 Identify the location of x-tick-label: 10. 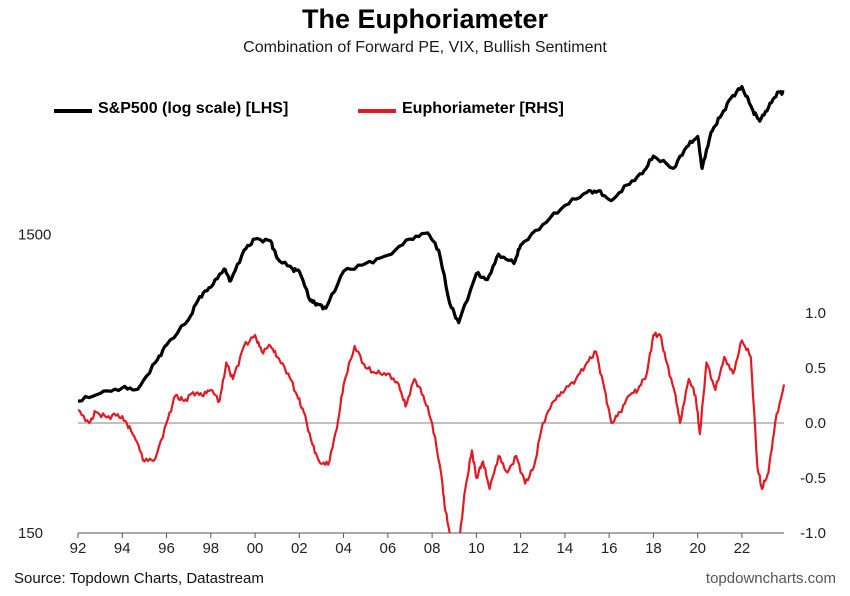
(476, 548).